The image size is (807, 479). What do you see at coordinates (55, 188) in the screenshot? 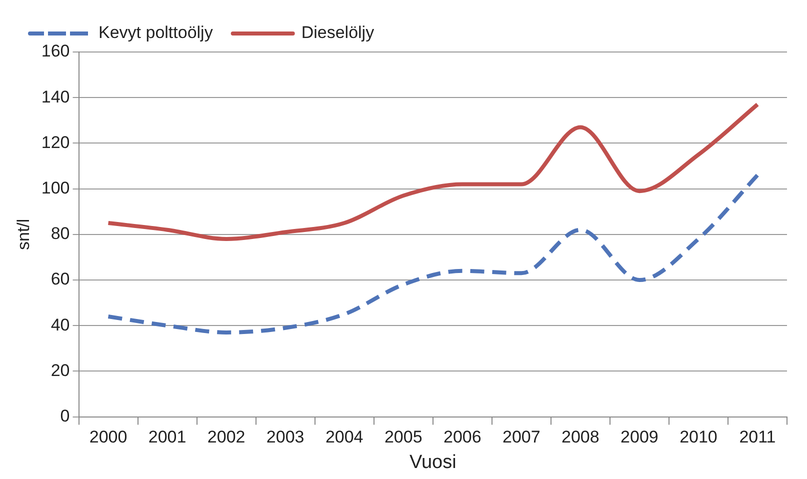
I see `y-tick-label: 100` at bounding box center [55, 188].